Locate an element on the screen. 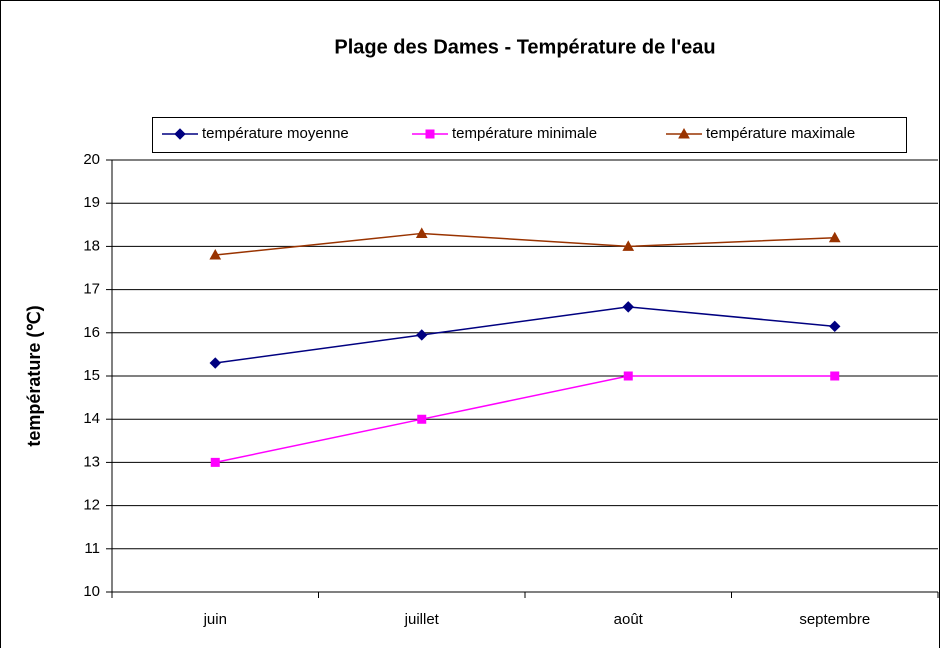 The image size is (940, 648). legend-box is located at coordinates (529, 135).